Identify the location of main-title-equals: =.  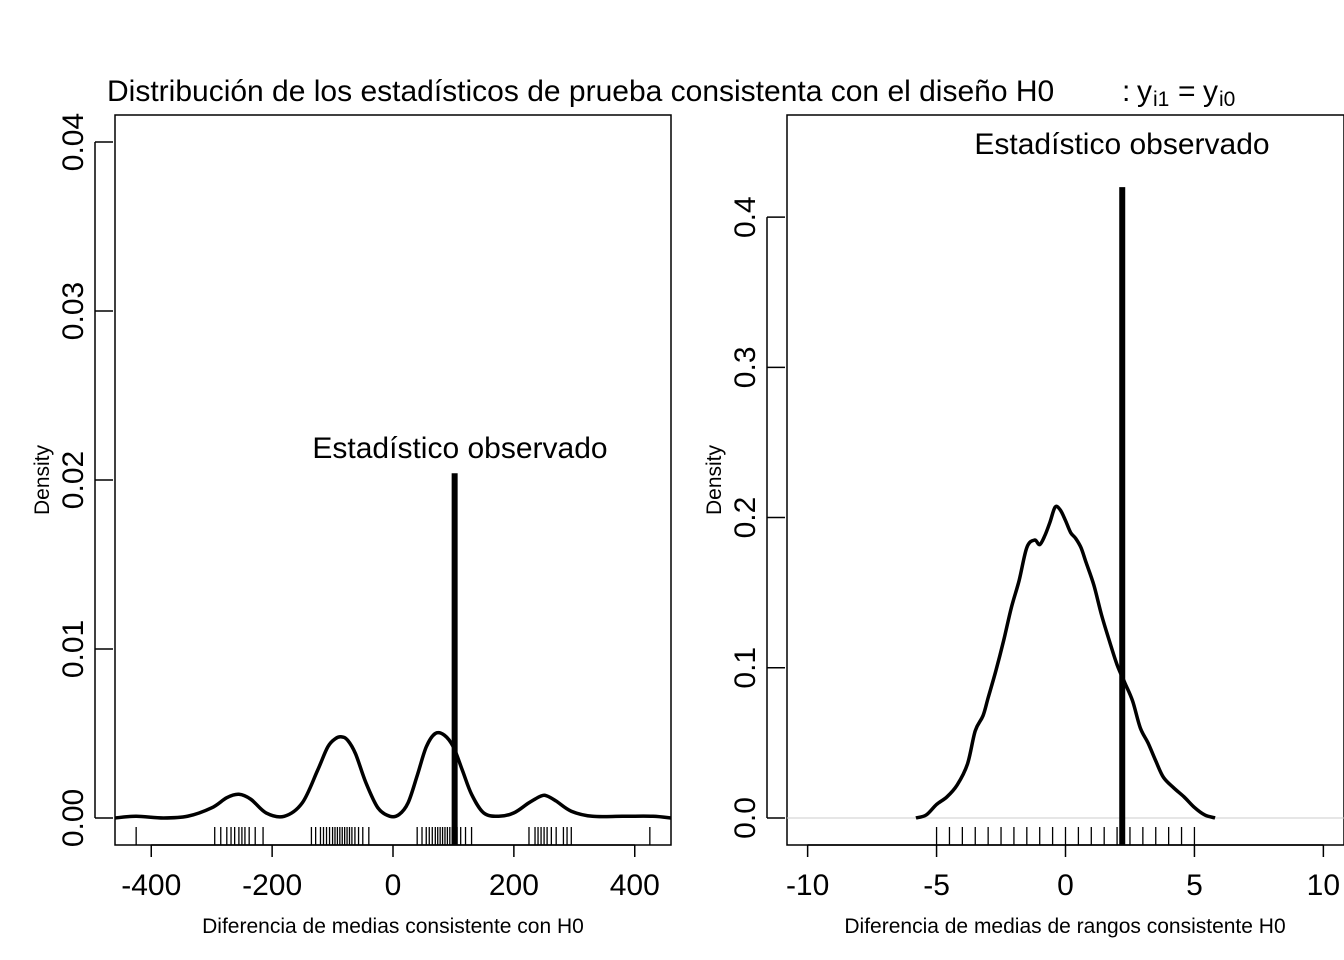
(1187, 91).